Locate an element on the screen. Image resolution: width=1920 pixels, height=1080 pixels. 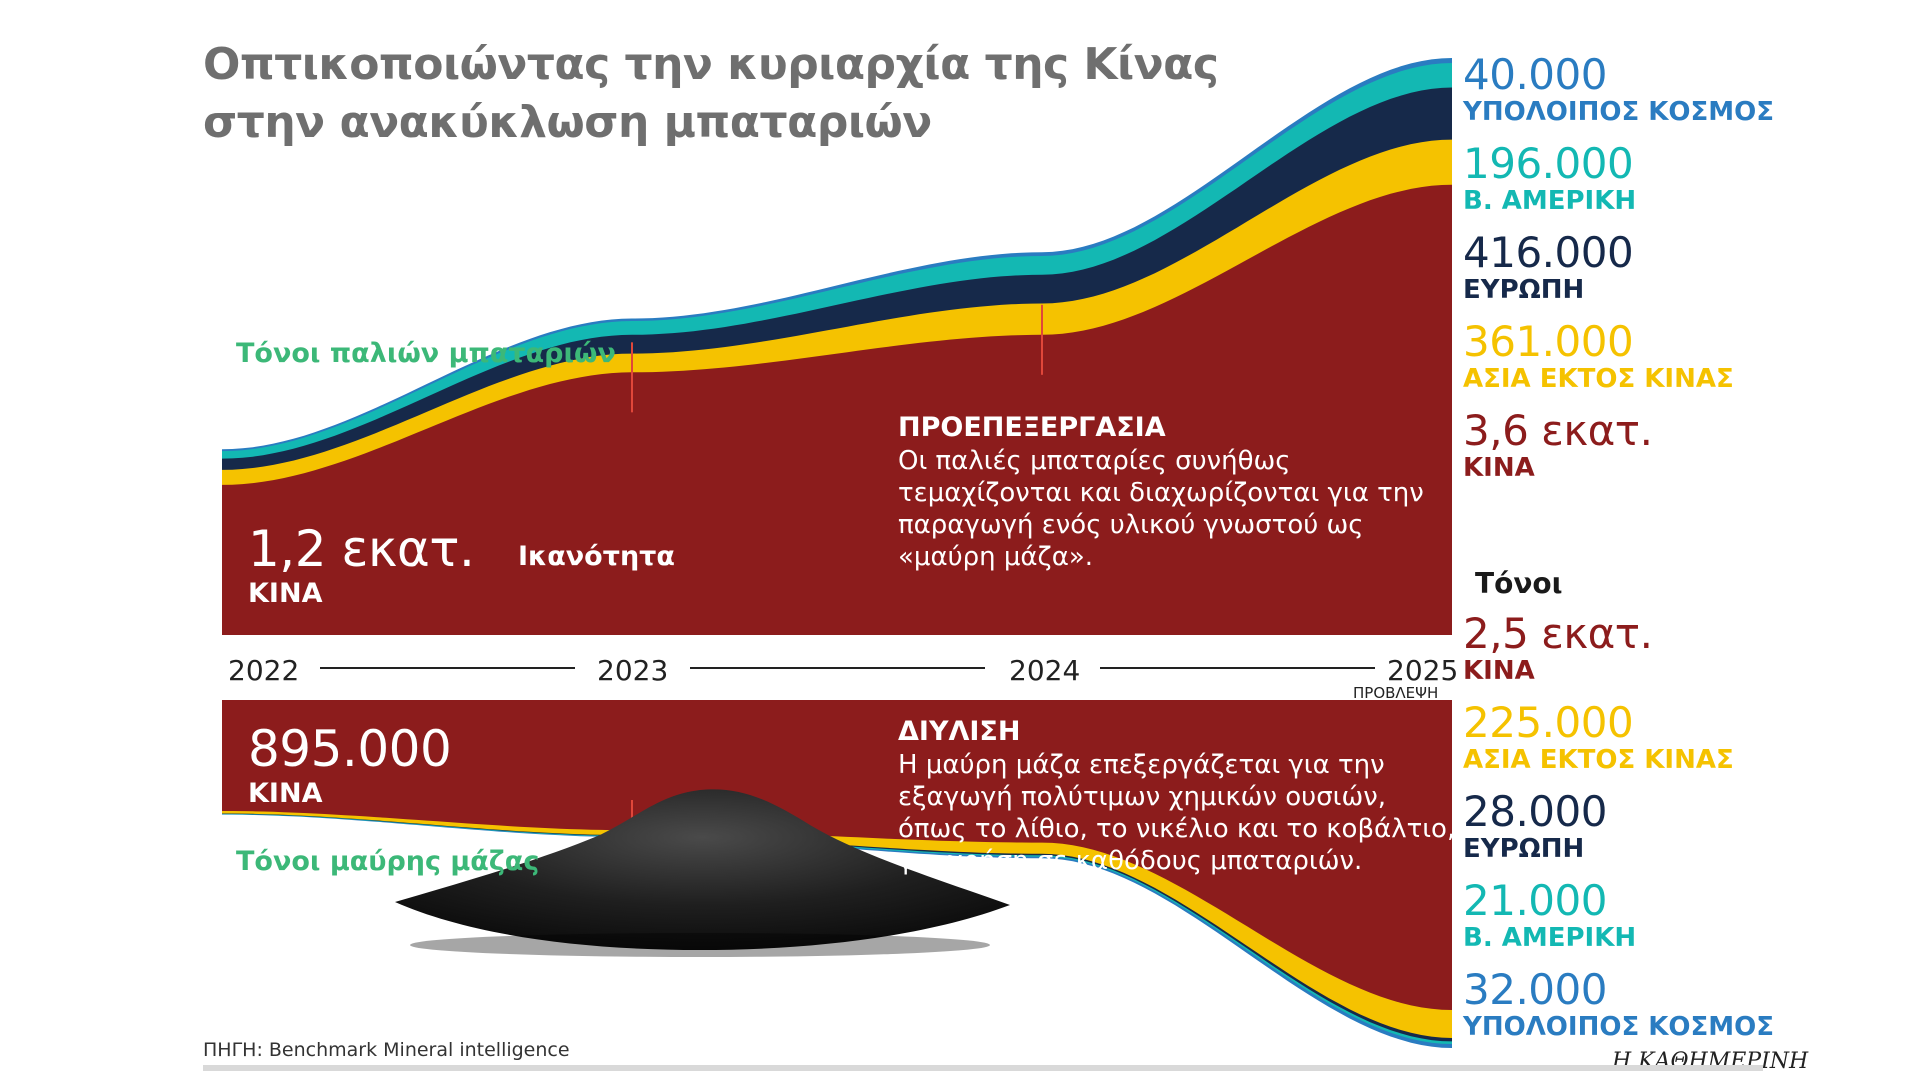
forecast-label: ΠΡΟΒΛΕΨΗ is located at coordinates (1396, 693).